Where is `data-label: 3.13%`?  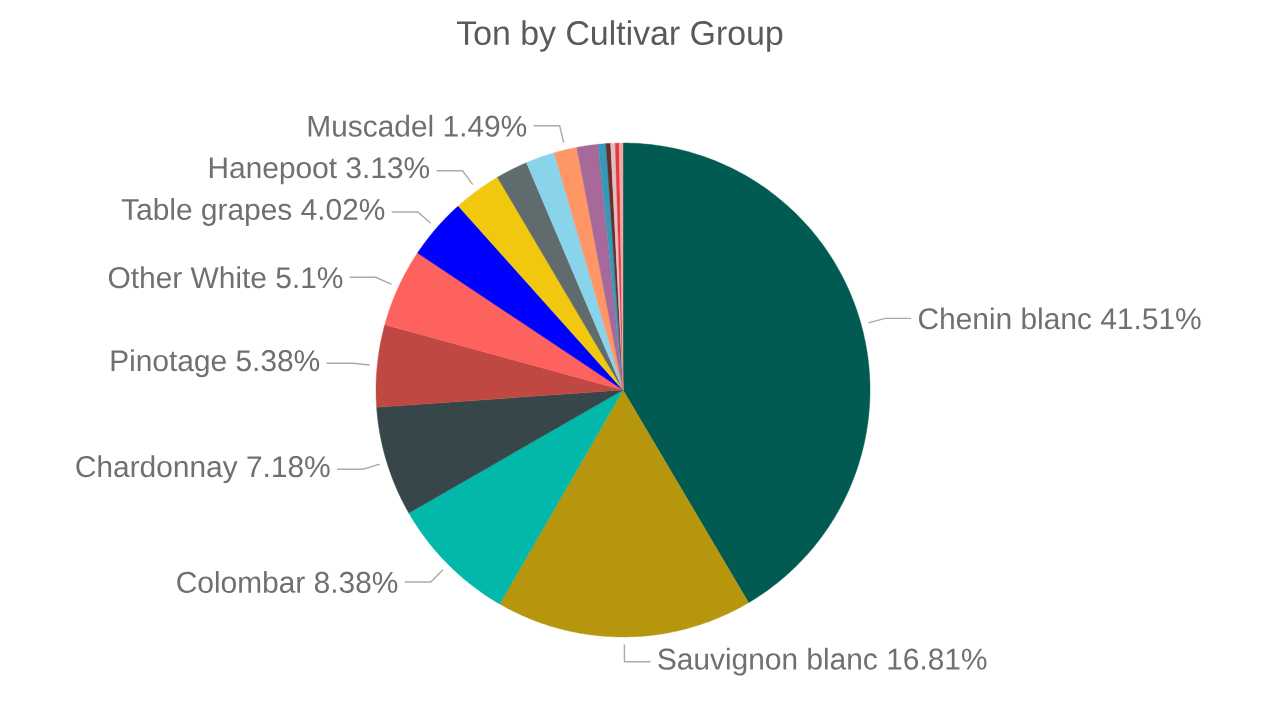
data-label: 3.13% is located at coordinates (388, 168).